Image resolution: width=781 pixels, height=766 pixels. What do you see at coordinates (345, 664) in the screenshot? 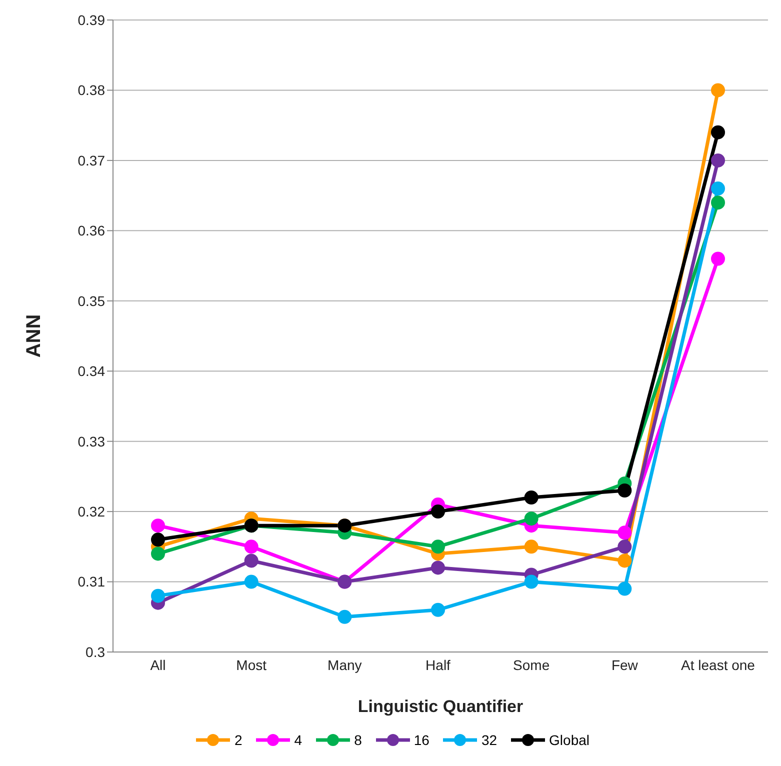
I see `x-tick-label: Many` at bounding box center [345, 664].